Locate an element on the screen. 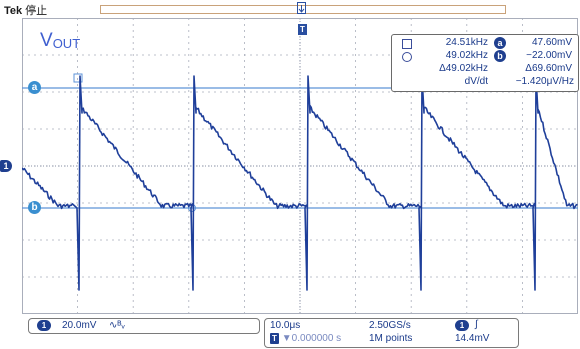  cursor-b-voltage: −22.00mV is located at coordinates (549, 55).